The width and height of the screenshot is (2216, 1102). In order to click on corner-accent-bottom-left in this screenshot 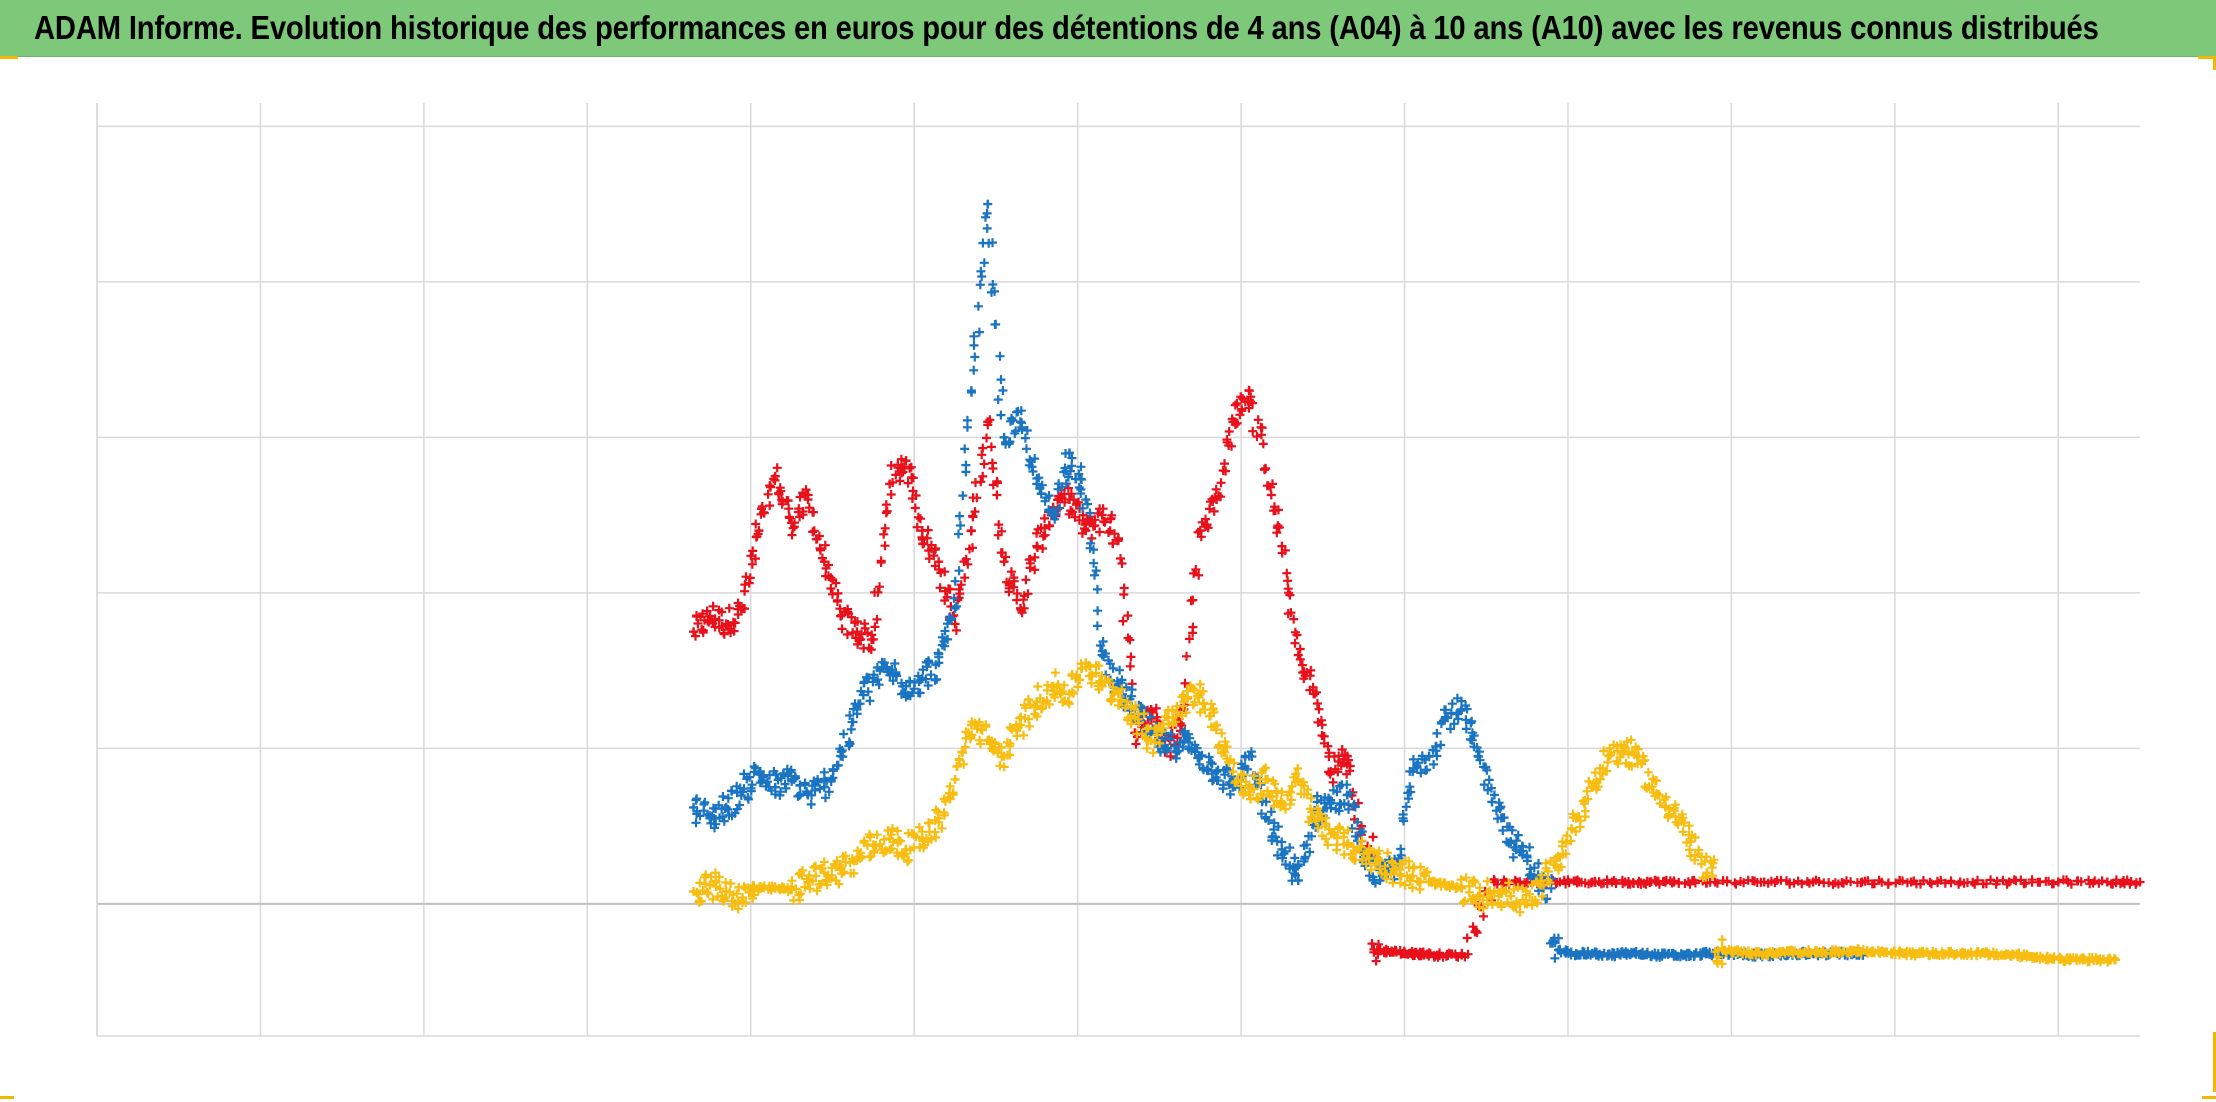, I will do `click(7, 1097)`.